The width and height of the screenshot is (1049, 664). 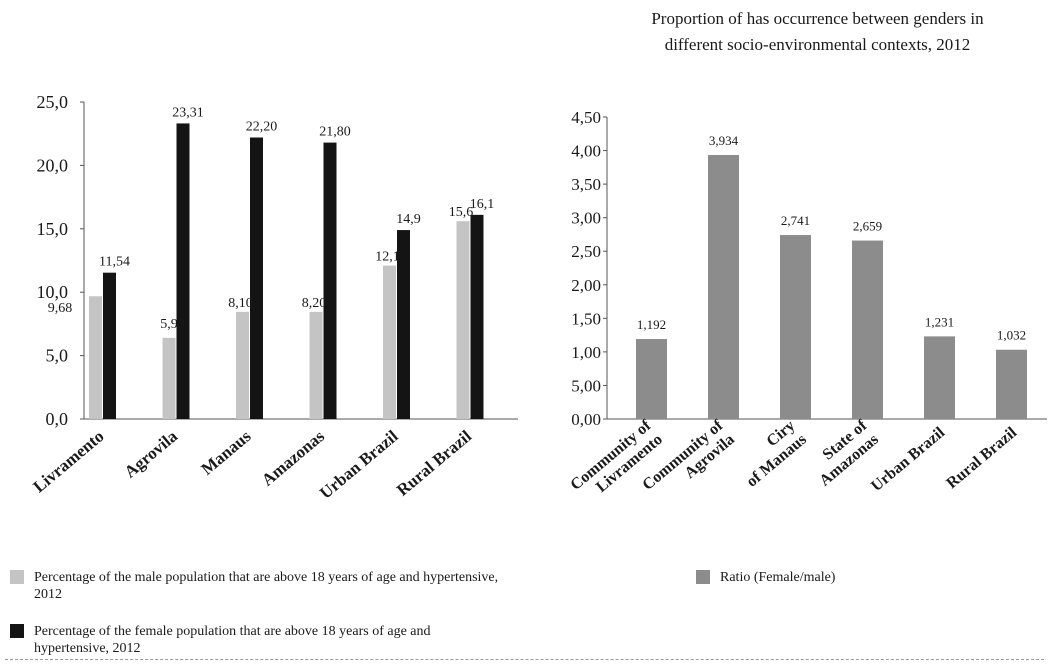 I want to click on legend-swatch-ratio, so click(x=703, y=577).